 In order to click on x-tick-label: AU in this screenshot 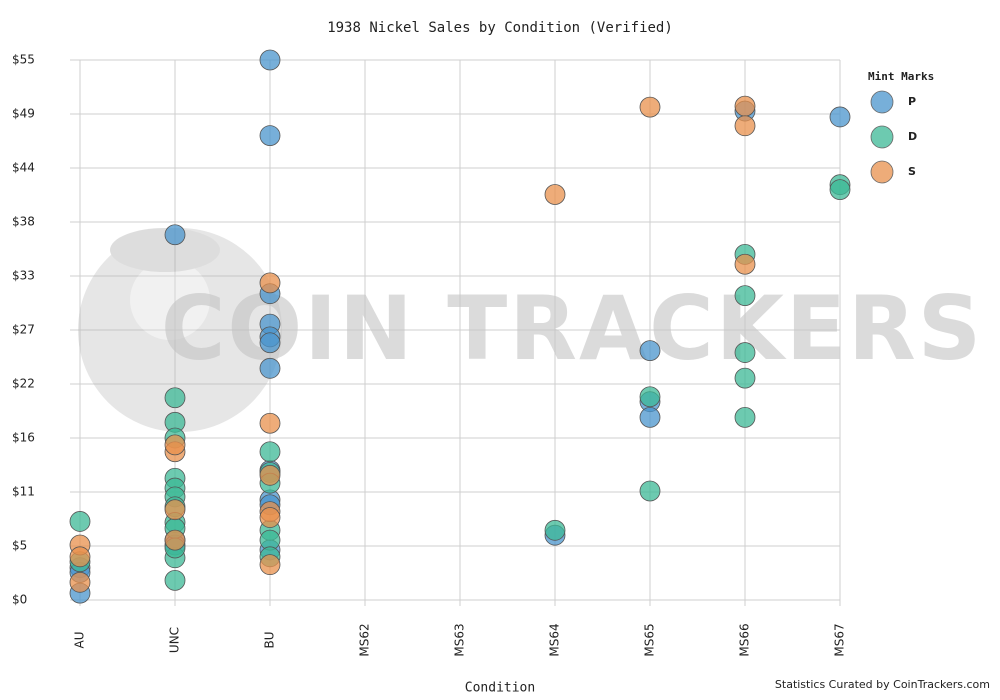, I will do `click(80, 640)`.